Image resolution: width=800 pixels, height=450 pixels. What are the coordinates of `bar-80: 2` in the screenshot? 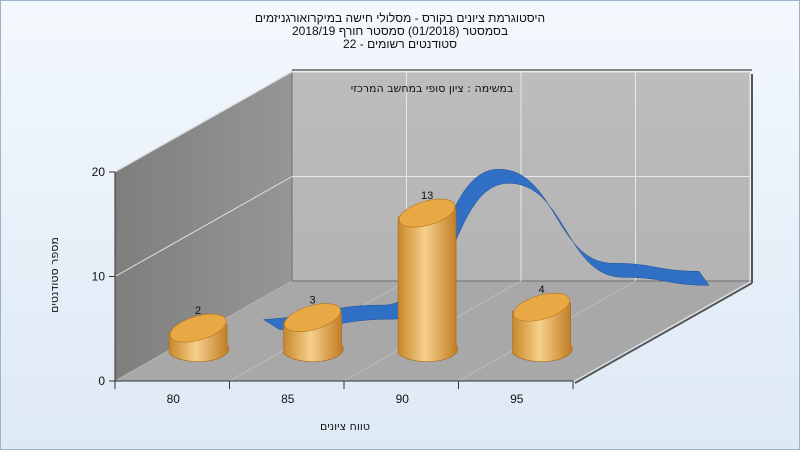 It's located at (198, 333).